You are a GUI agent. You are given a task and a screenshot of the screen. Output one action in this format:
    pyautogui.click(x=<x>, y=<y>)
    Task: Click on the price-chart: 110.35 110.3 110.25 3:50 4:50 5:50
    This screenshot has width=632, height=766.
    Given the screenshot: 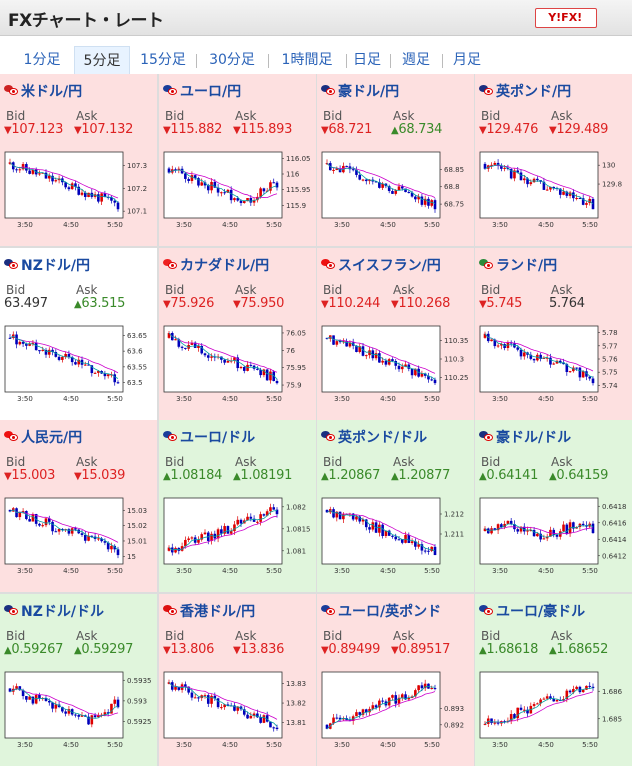 What is the action you would take?
    pyautogui.click(x=396, y=363)
    